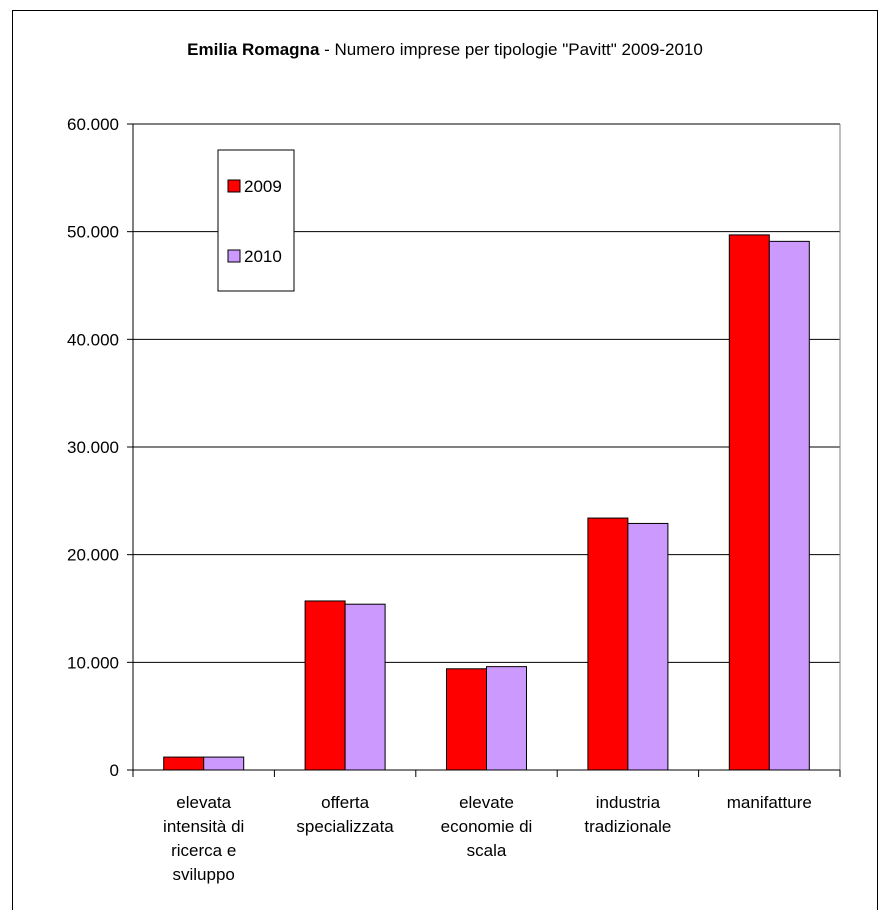 The height and width of the screenshot is (910, 881). Describe the element at coordinates (628, 802) in the screenshot. I see `category-label-line: industria` at that location.